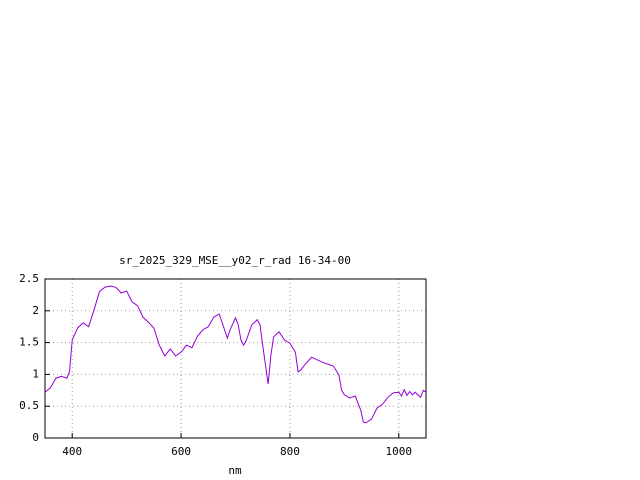 This screenshot has width=640, height=480. What do you see at coordinates (290, 451) in the screenshot?
I see `x-tick-label: 800` at bounding box center [290, 451].